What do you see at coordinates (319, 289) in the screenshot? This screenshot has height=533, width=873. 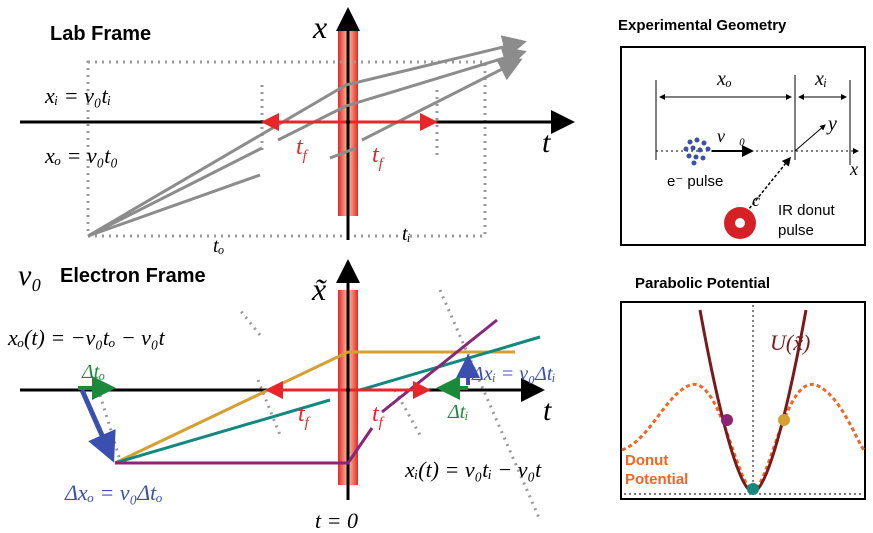 I see `axis-label: x̃` at bounding box center [319, 289].